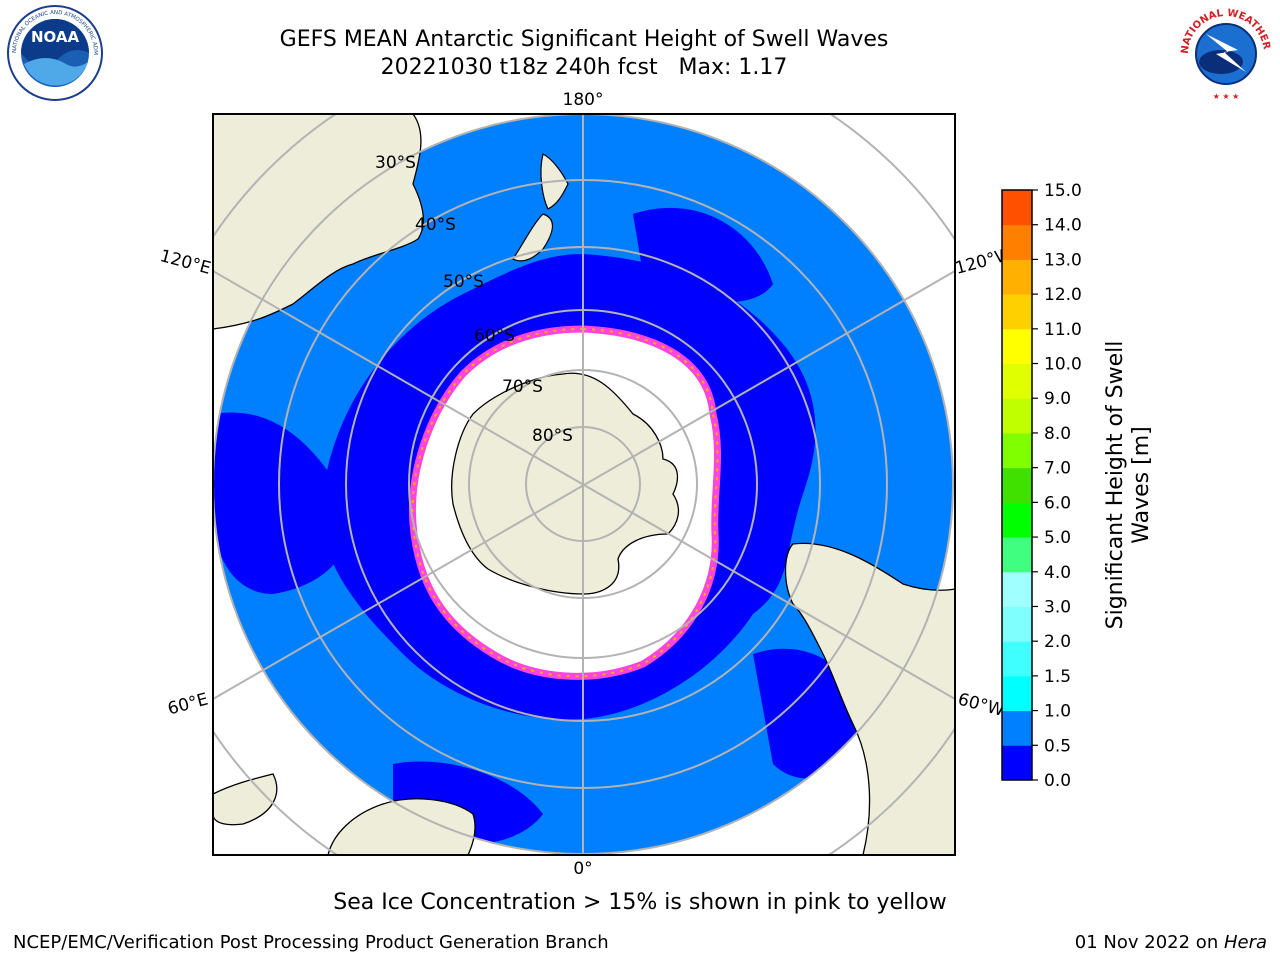 The width and height of the screenshot is (1280, 960). I want to click on colorbar-tick-label: 12.0, so click(1063, 295).